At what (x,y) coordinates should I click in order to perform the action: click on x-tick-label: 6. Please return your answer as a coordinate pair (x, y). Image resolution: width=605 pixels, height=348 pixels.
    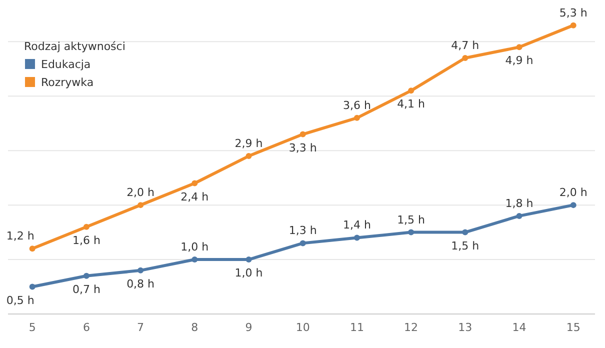
    Looking at the image, I should click on (86, 327).